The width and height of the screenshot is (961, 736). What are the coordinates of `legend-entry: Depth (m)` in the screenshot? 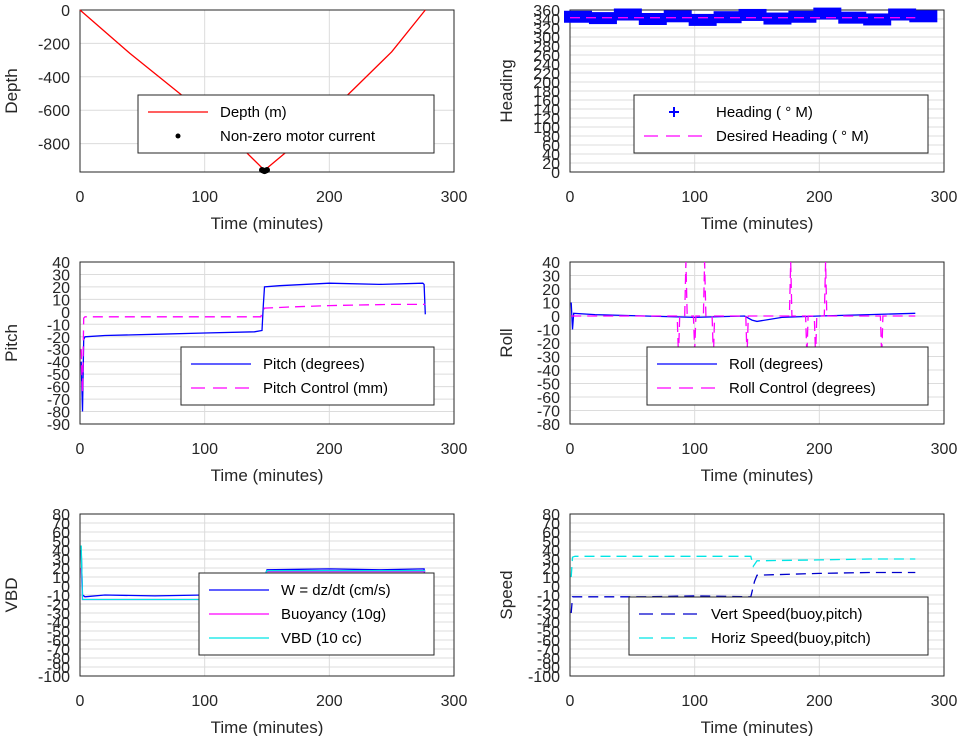 It's located at (253, 112).